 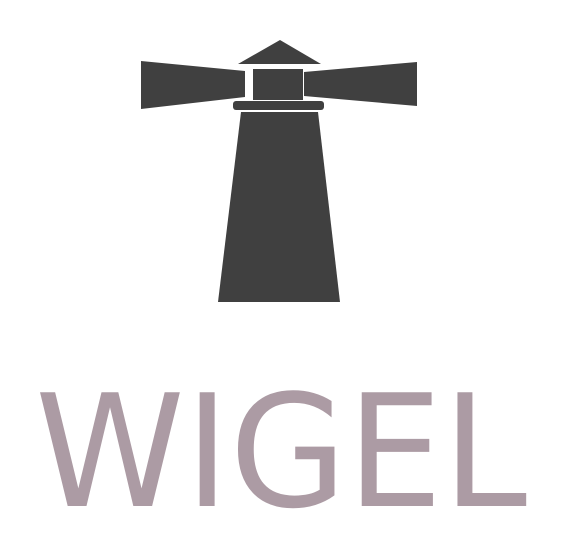 I want to click on light-beam-right, so click(x=360, y=84).